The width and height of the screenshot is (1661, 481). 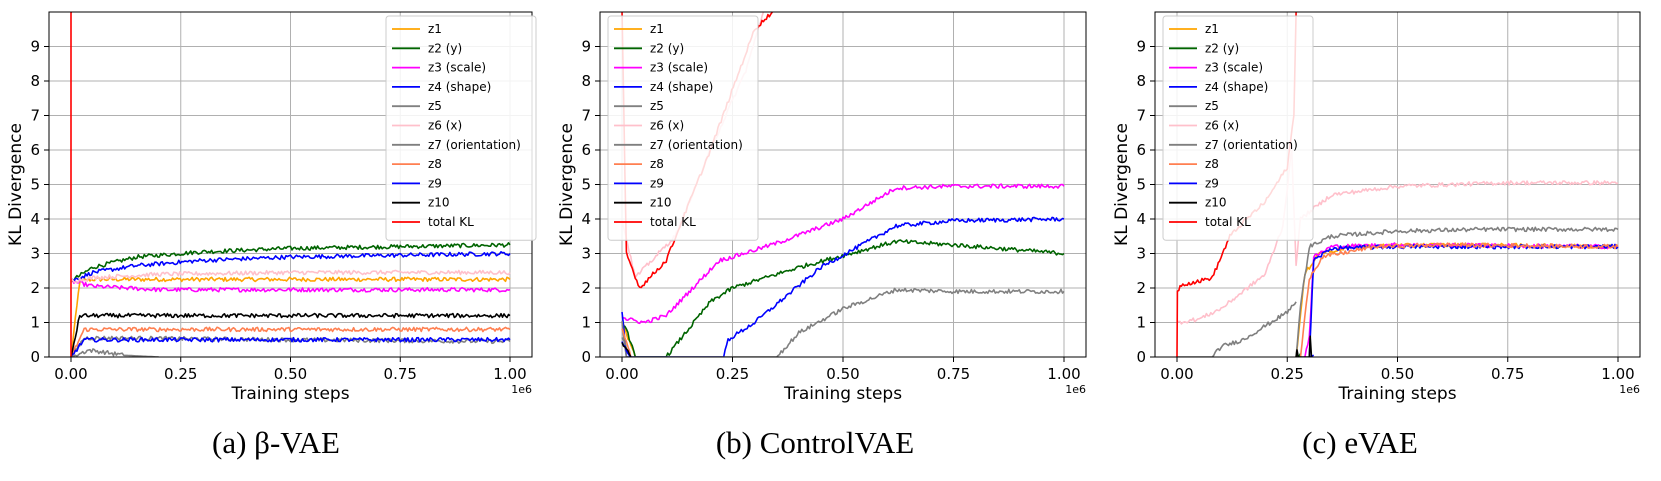 What do you see at coordinates (290, 267) in the screenshot?
I see `series-line-z4-shape-` at bounding box center [290, 267].